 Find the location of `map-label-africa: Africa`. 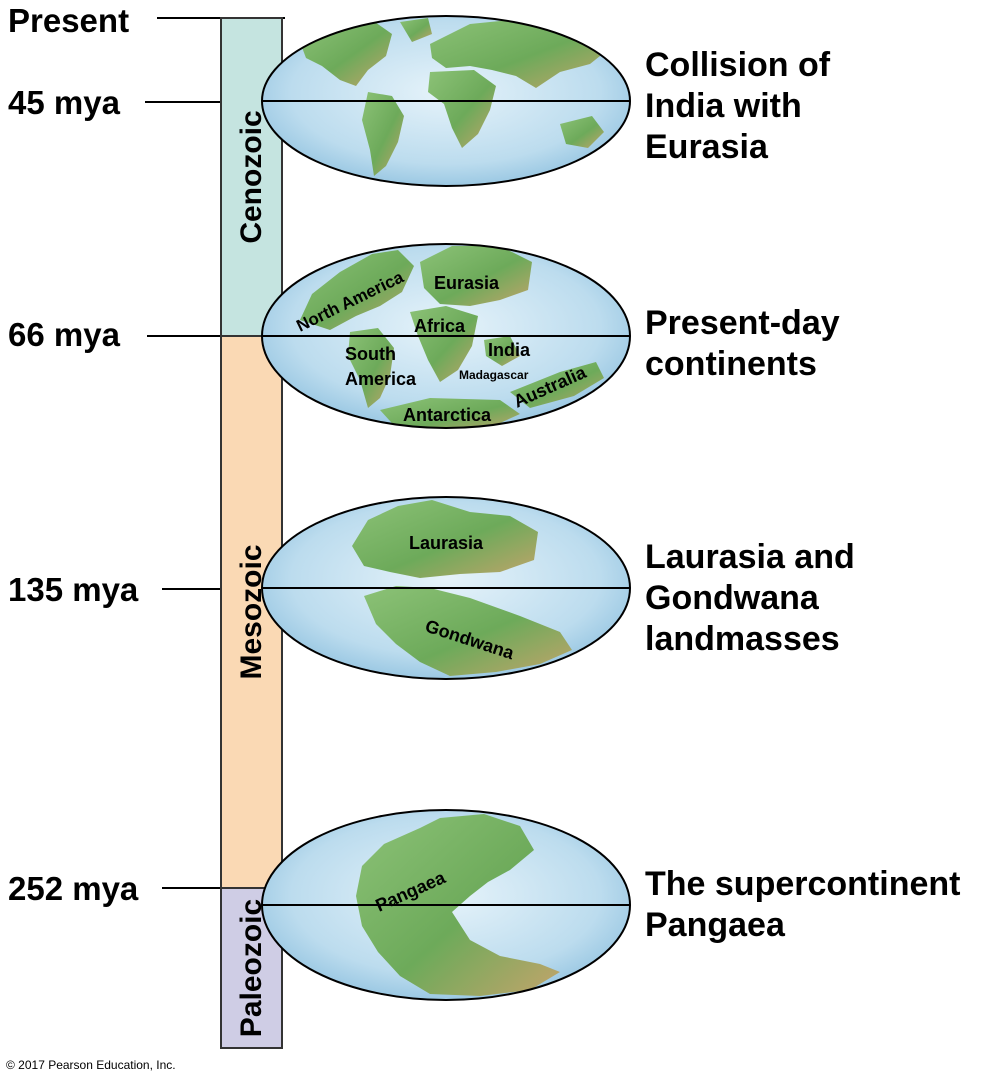

map-label-africa: Africa is located at coordinates (440, 326).